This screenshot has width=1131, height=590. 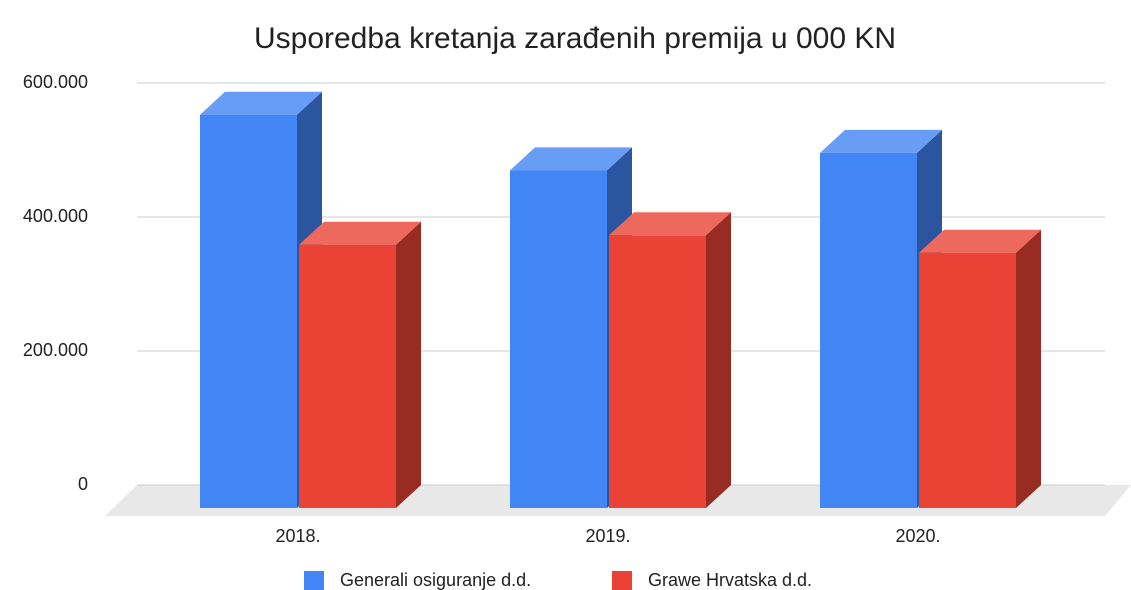 What do you see at coordinates (55, 82) in the screenshot?
I see `y-tick-label: 600.000` at bounding box center [55, 82].